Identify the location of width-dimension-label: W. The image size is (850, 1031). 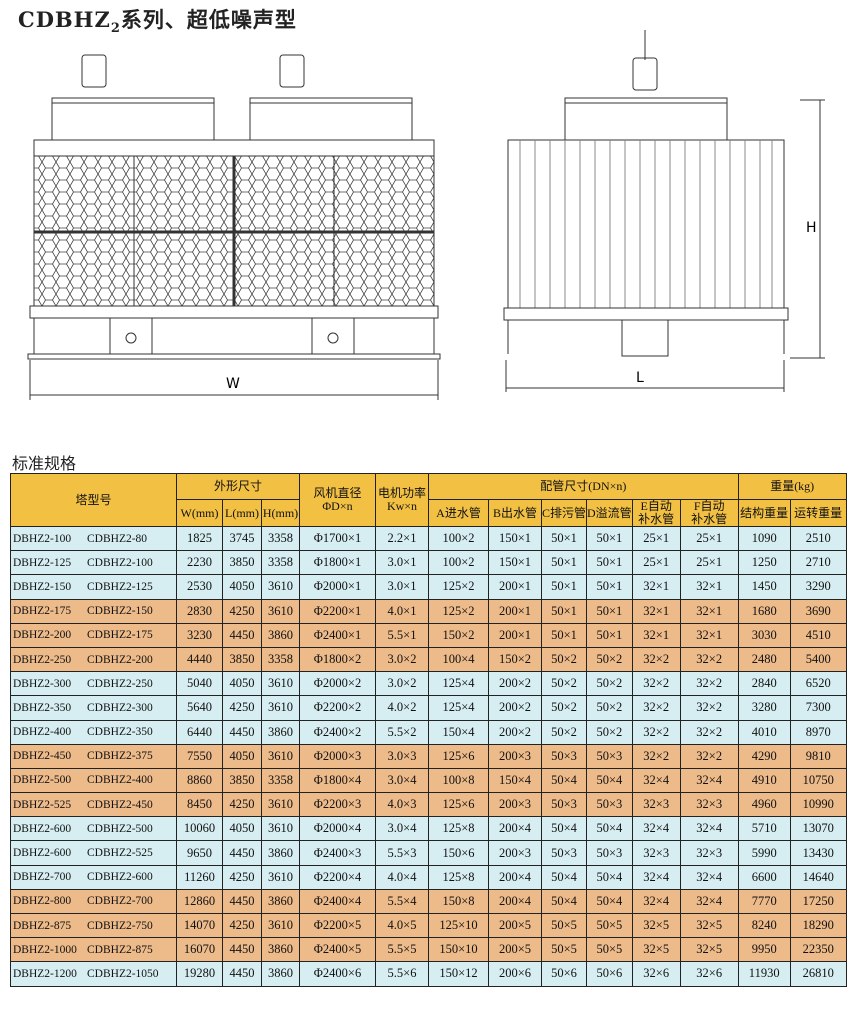
(233, 384).